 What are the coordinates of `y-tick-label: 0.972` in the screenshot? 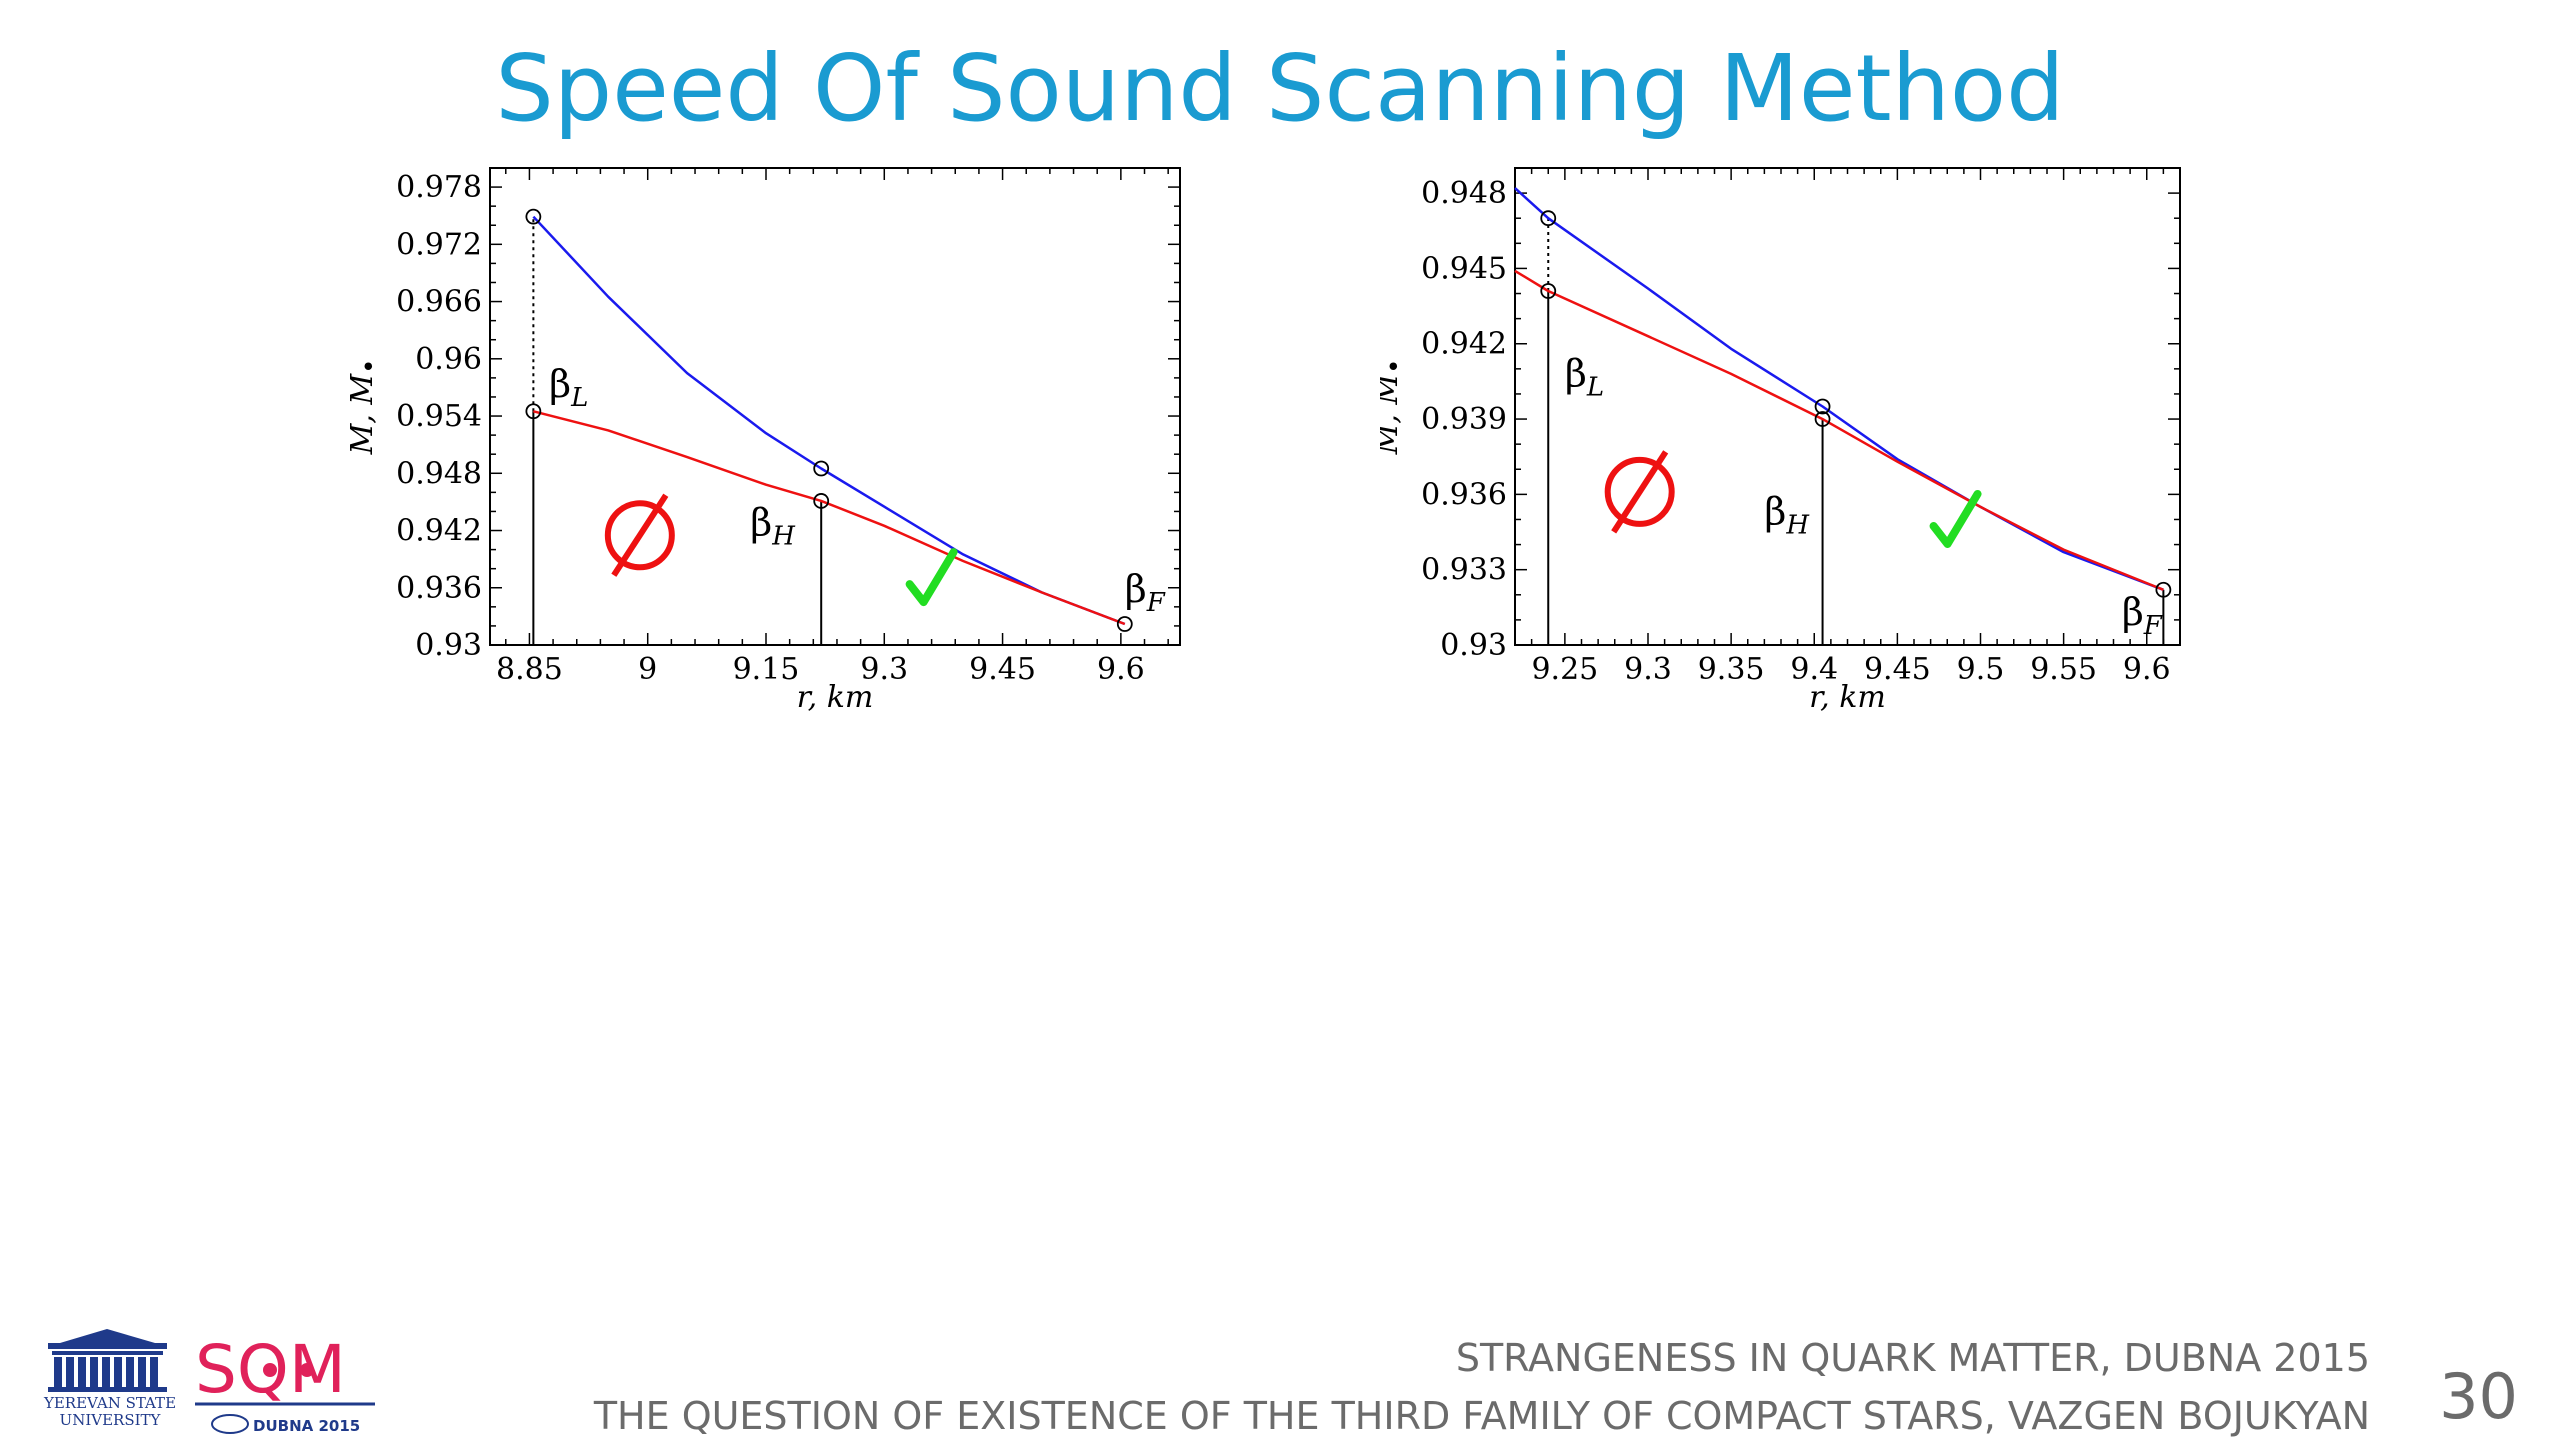 It's located at (439, 244).